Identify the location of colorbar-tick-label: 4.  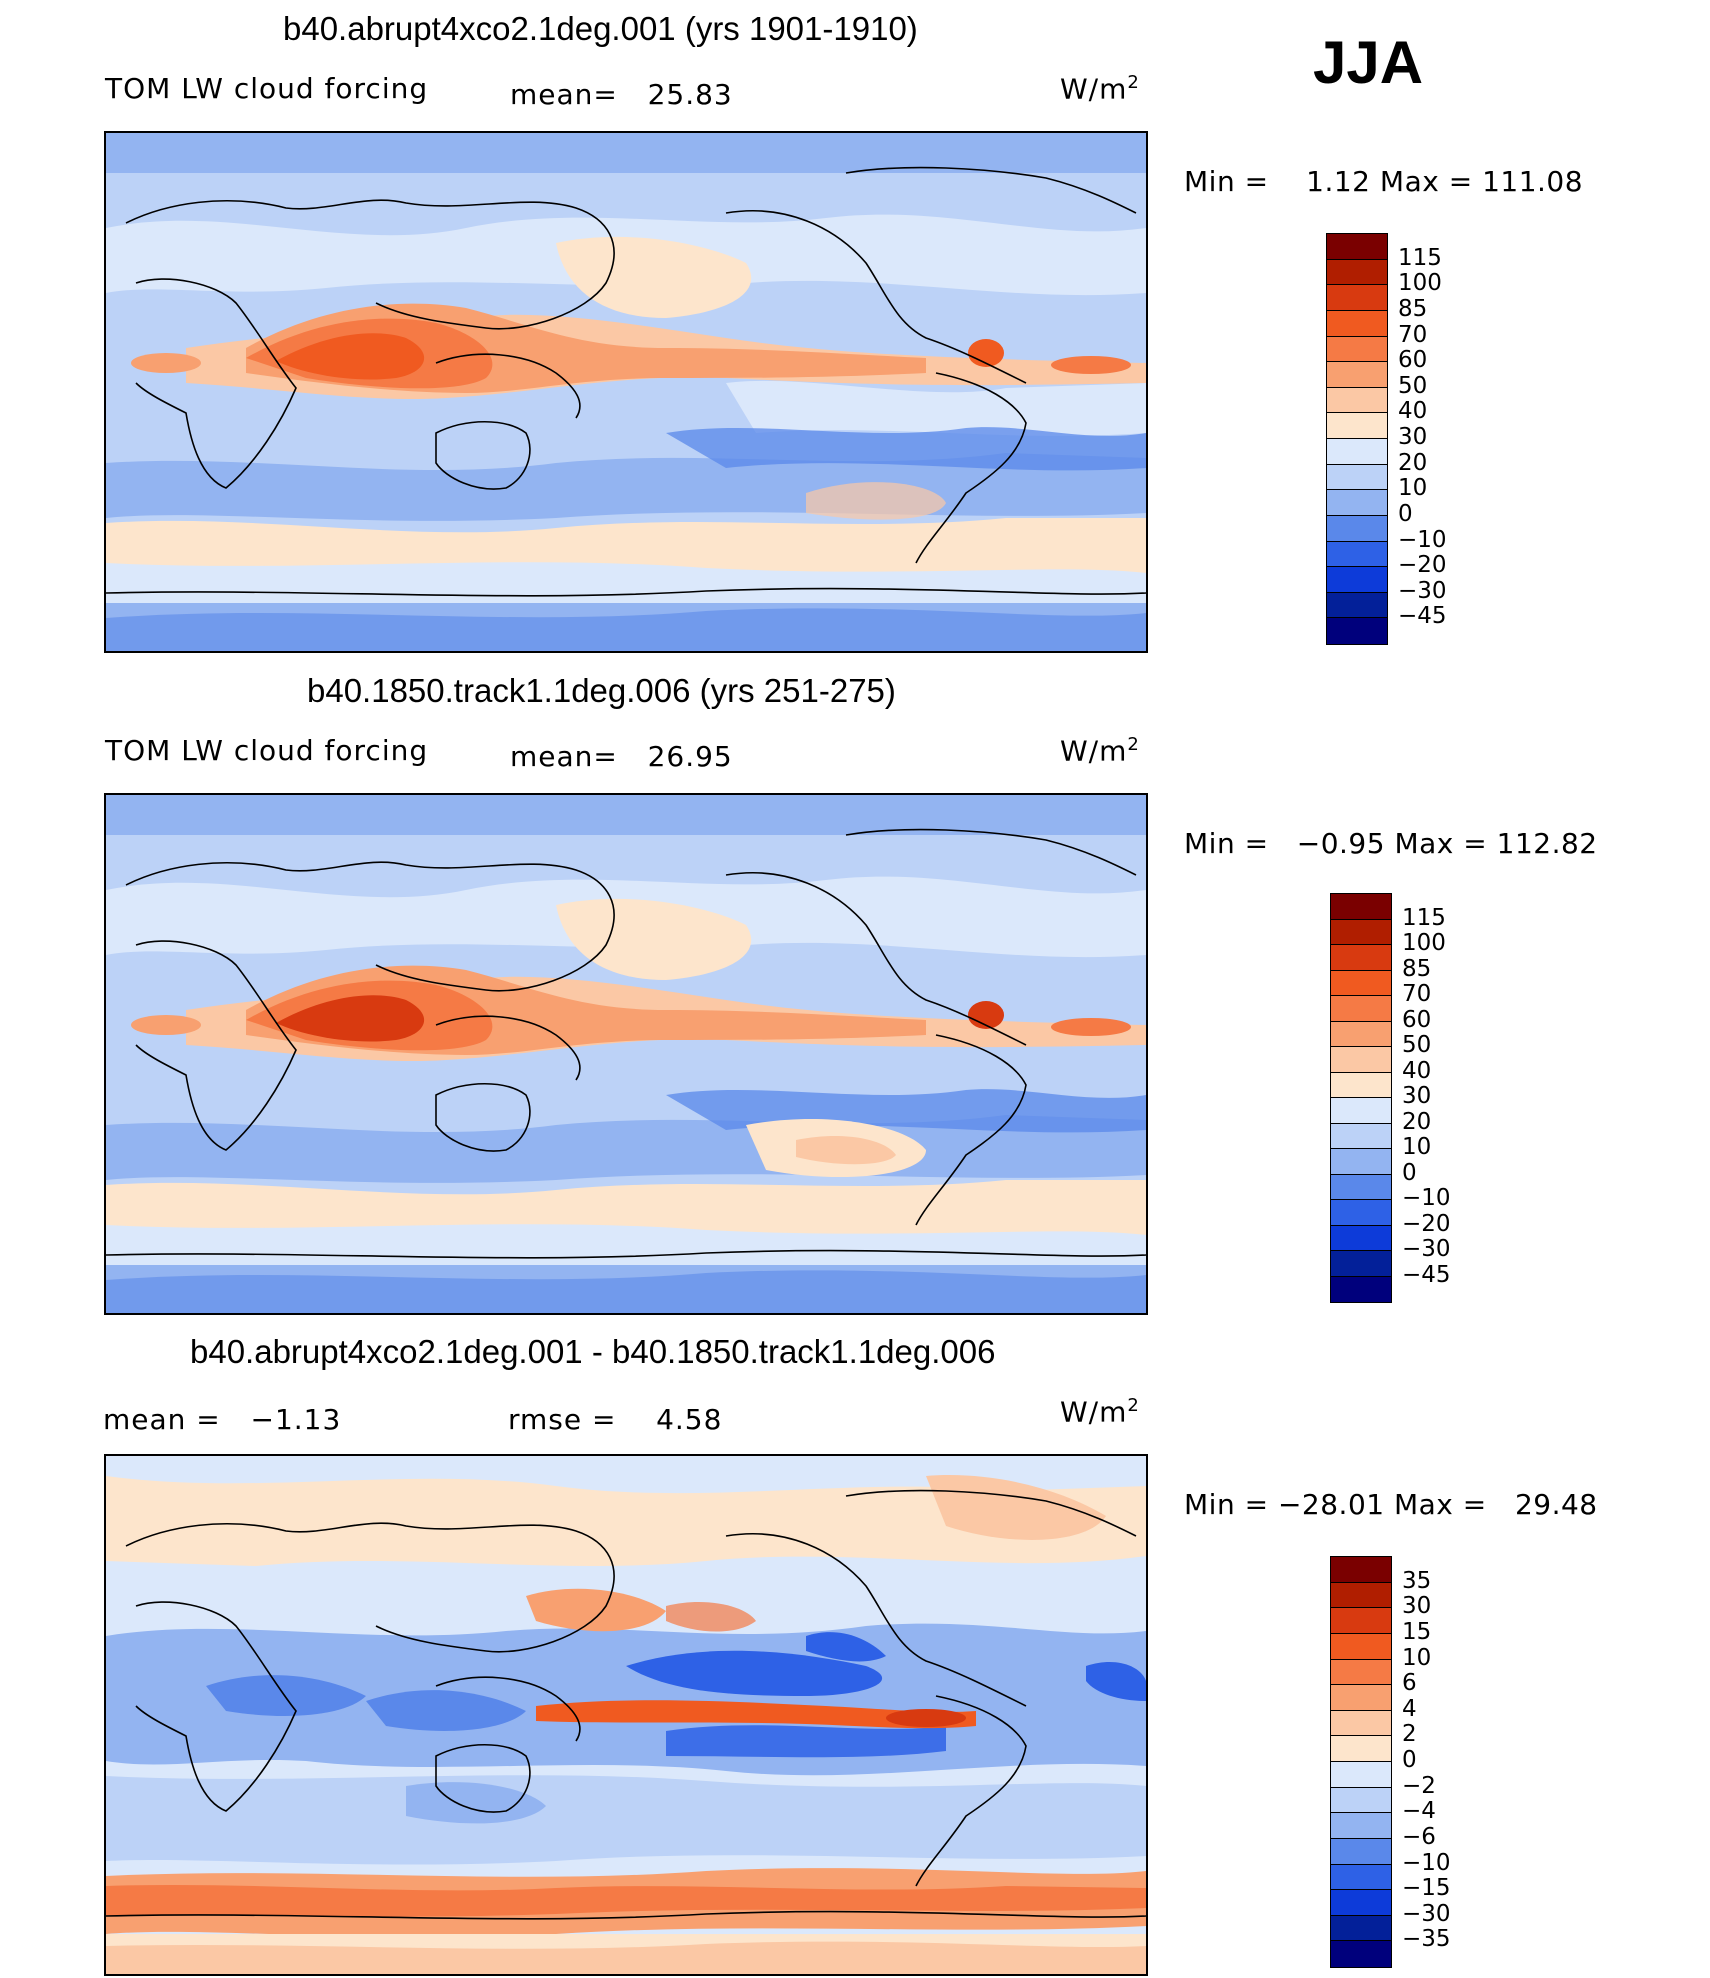
(1409, 1708).